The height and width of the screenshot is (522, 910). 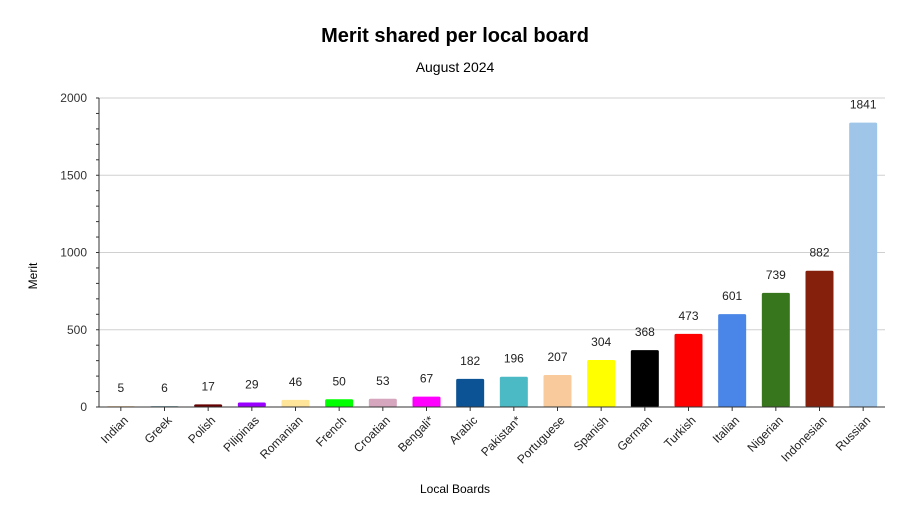 What do you see at coordinates (645, 332) in the screenshot?
I see `data-label: 368` at bounding box center [645, 332].